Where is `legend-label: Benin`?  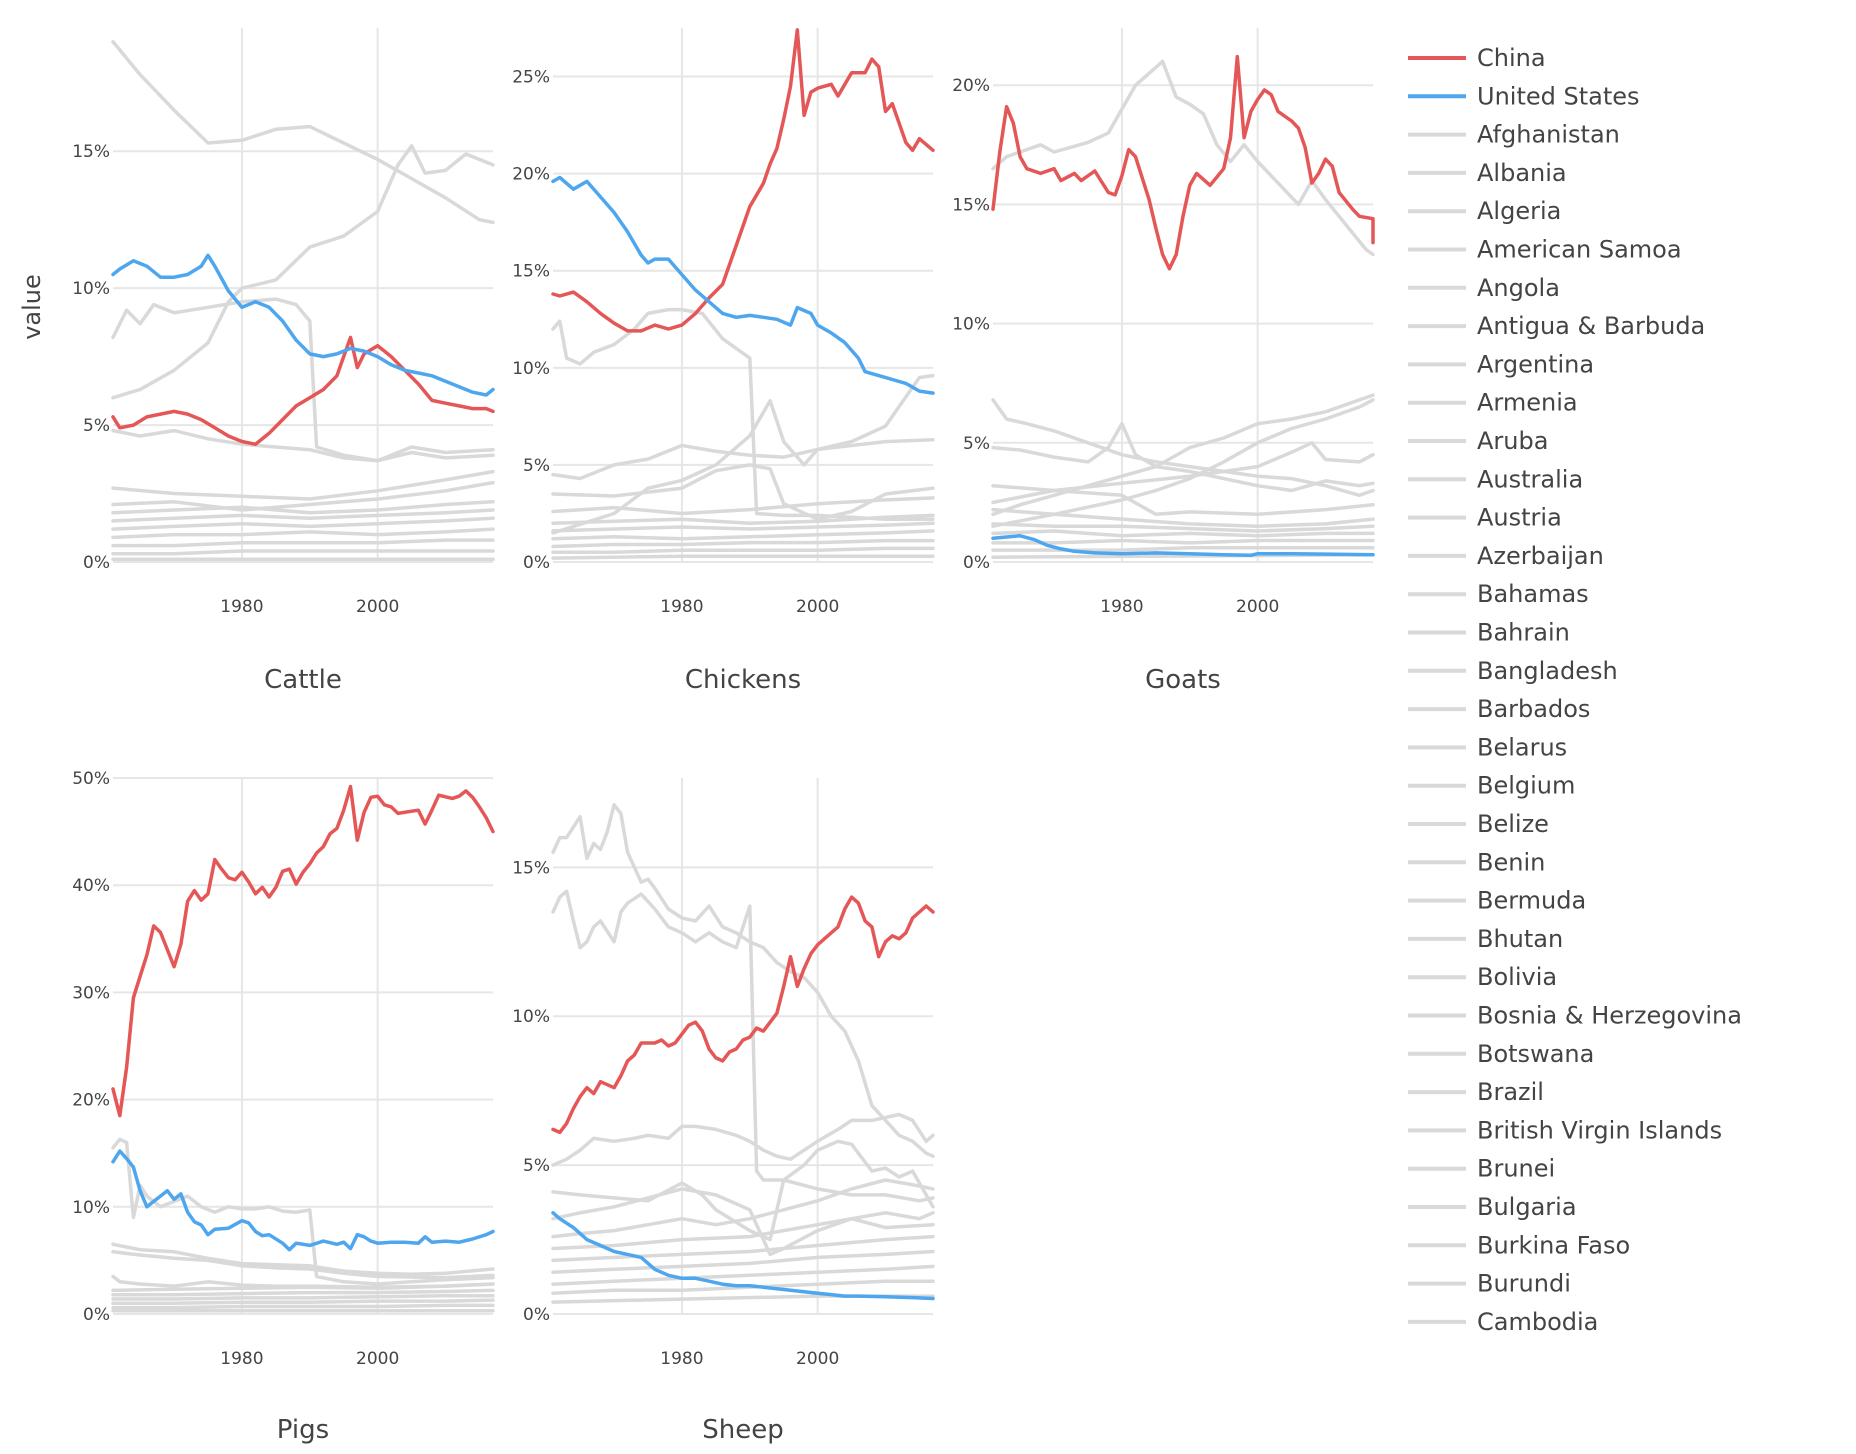 legend-label: Benin is located at coordinates (1511, 862).